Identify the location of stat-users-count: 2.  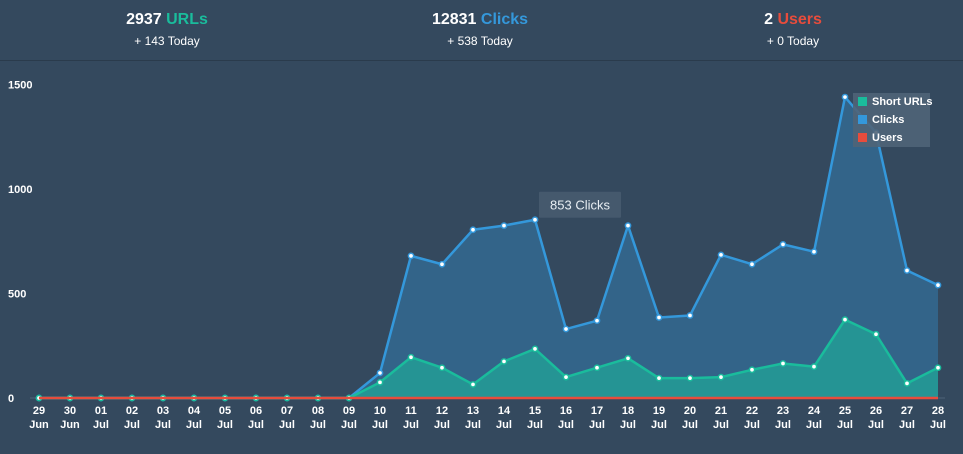
(768, 19).